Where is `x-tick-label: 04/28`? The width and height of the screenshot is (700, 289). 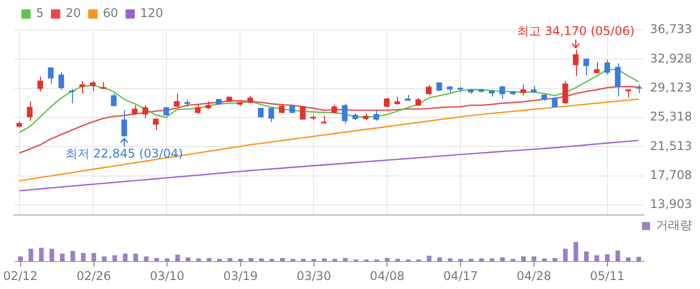
x-tick-label: 04/28 is located at coordinates (534, 275).